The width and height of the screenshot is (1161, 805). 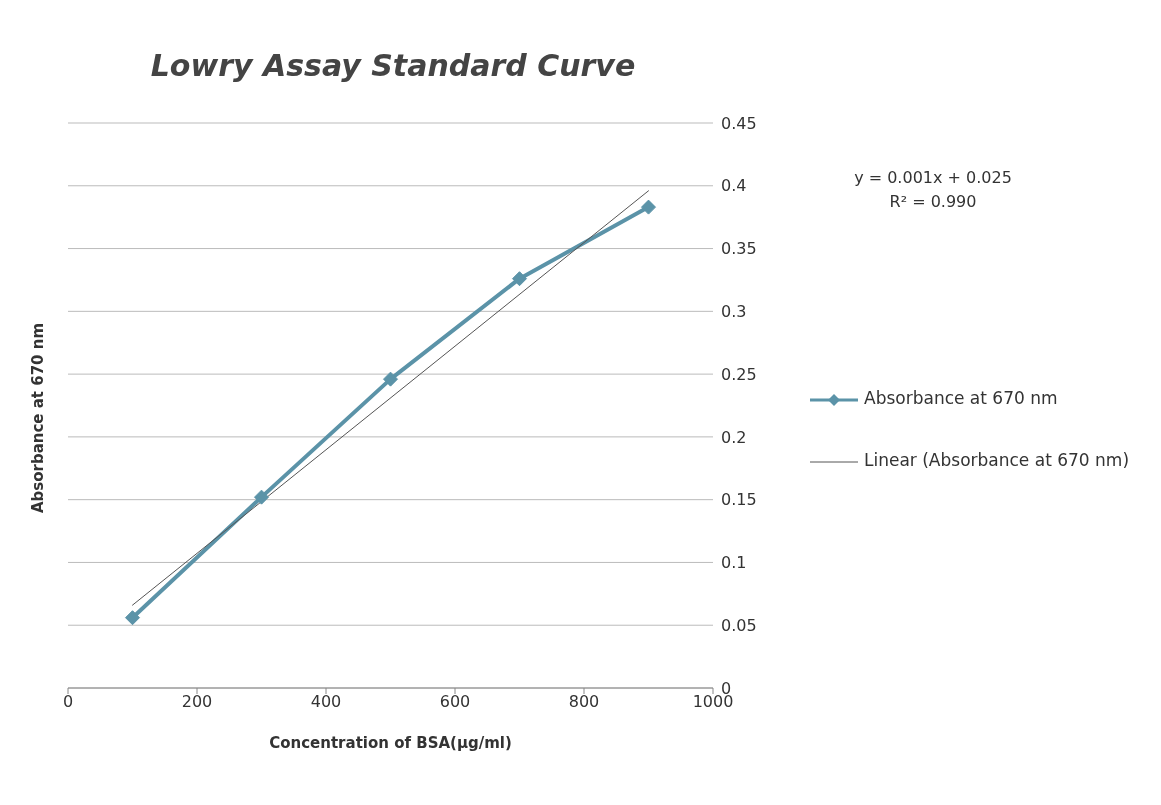 What do you see at coordinates (38, 418) in the screenshot?
I see `y-axis-title: Absorbance at 670 nm` at bounding box center [38, 418].